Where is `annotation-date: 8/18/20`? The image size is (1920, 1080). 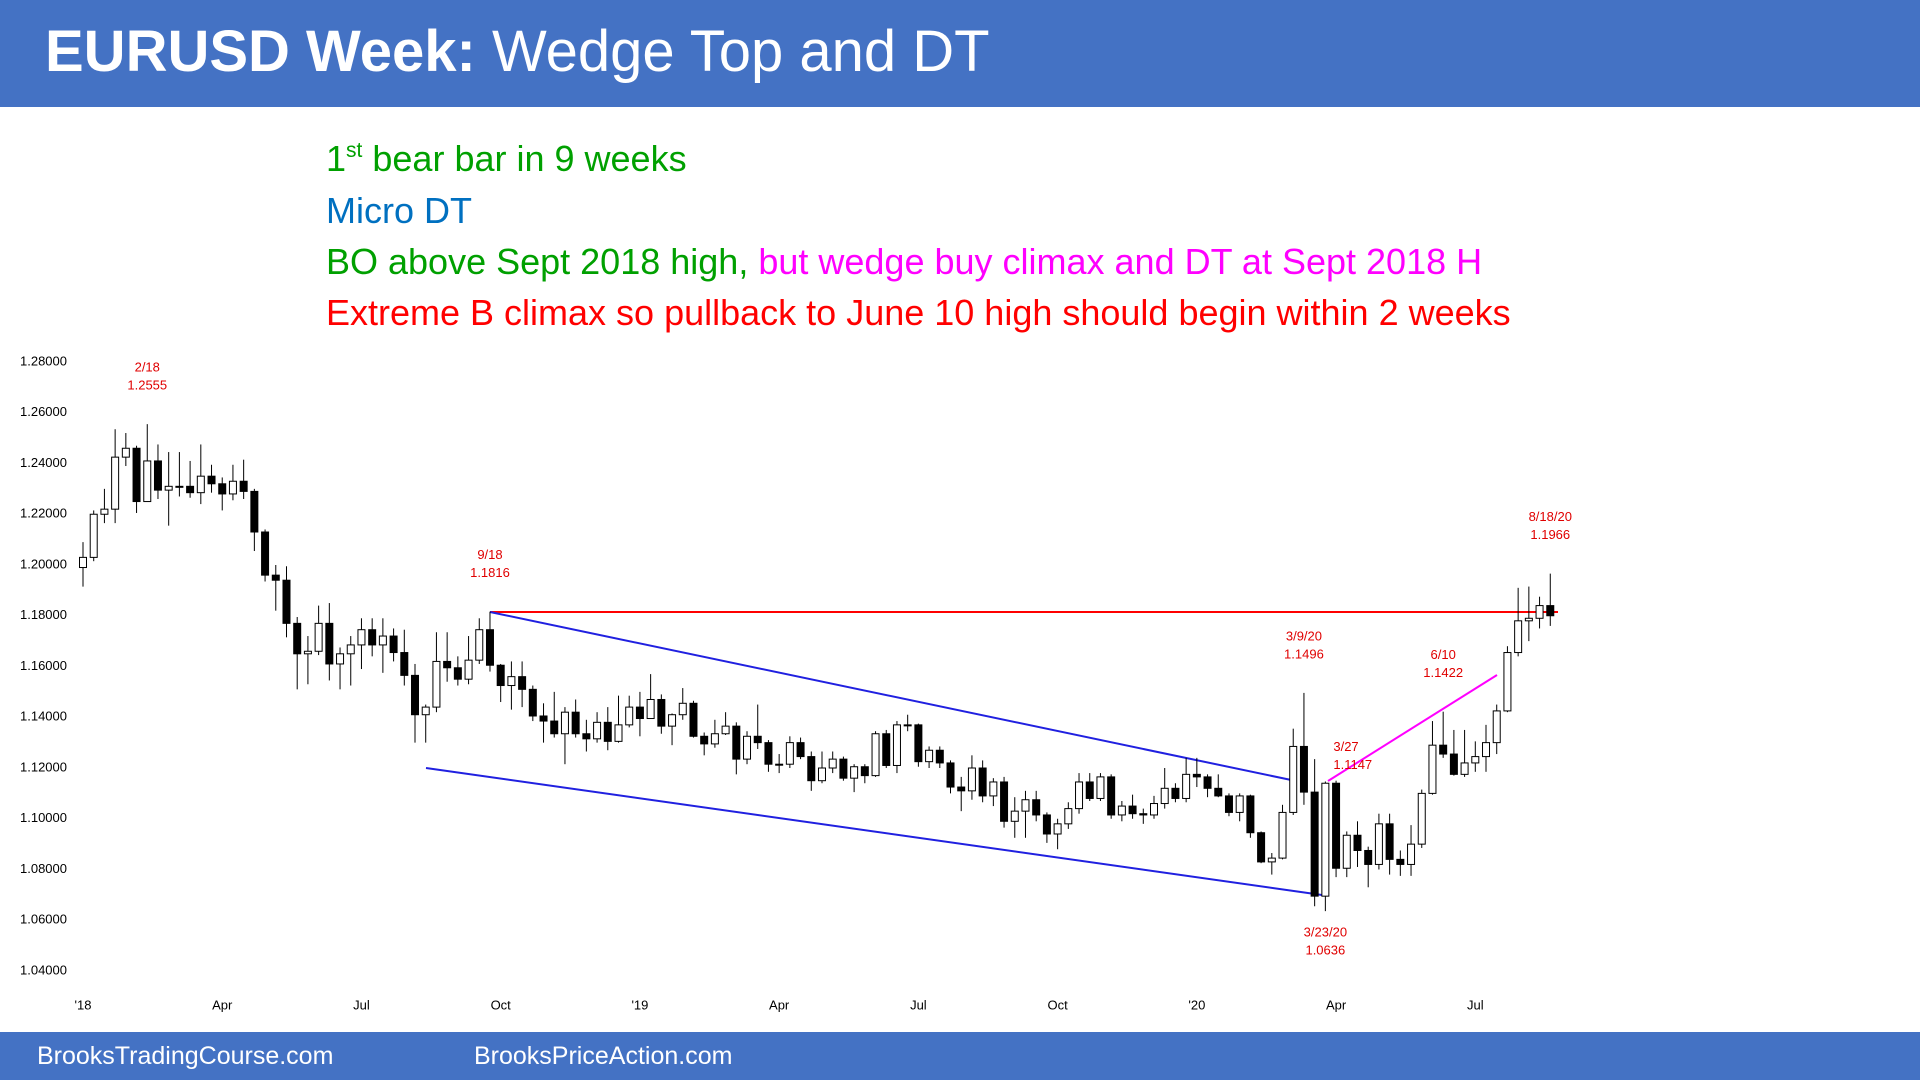
annotation-date: 8/18/20 is located at coordinates (1550, 516).